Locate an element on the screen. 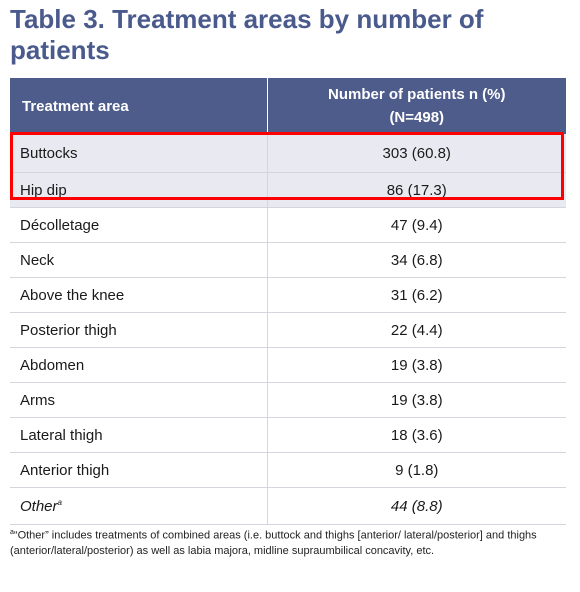 The height and width of the screenshot is (592, 580). patient-count-cell-other: 44 (8.8) is located at coordinates (416, 506).